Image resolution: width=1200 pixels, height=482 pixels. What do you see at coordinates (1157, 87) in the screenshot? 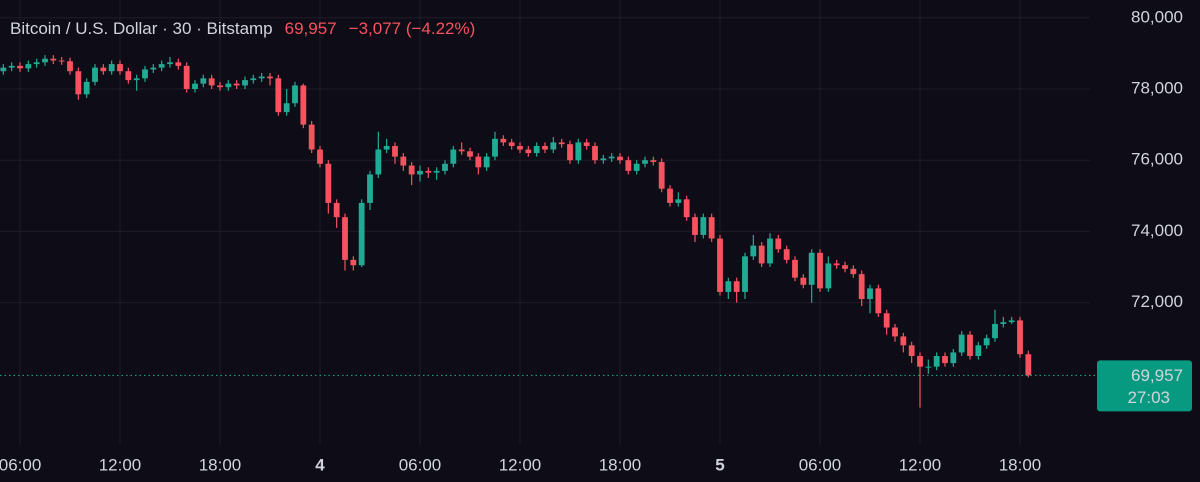
I see `y-tick-label: 78,000` at bounding box center [1157, 87].